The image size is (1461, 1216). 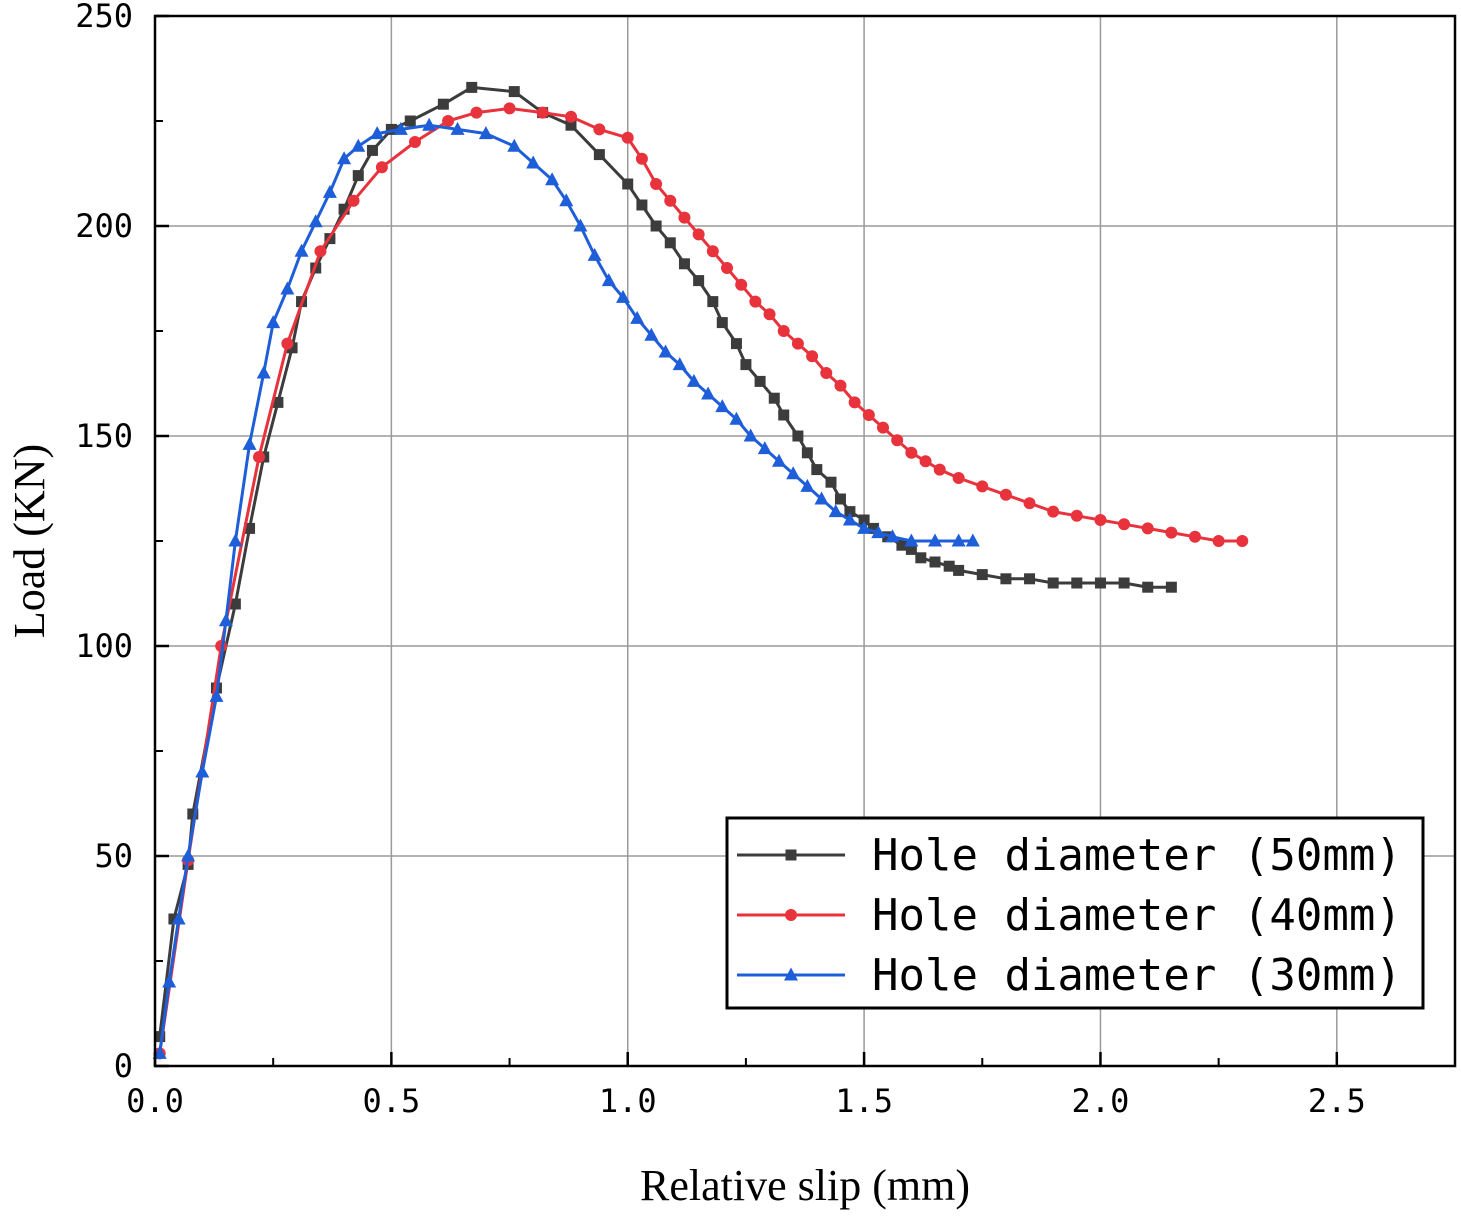 What do you see at coordinates (113, 856) in the screenshot?
I see `y-tick-label: 50` at bounding box center [113, 856].